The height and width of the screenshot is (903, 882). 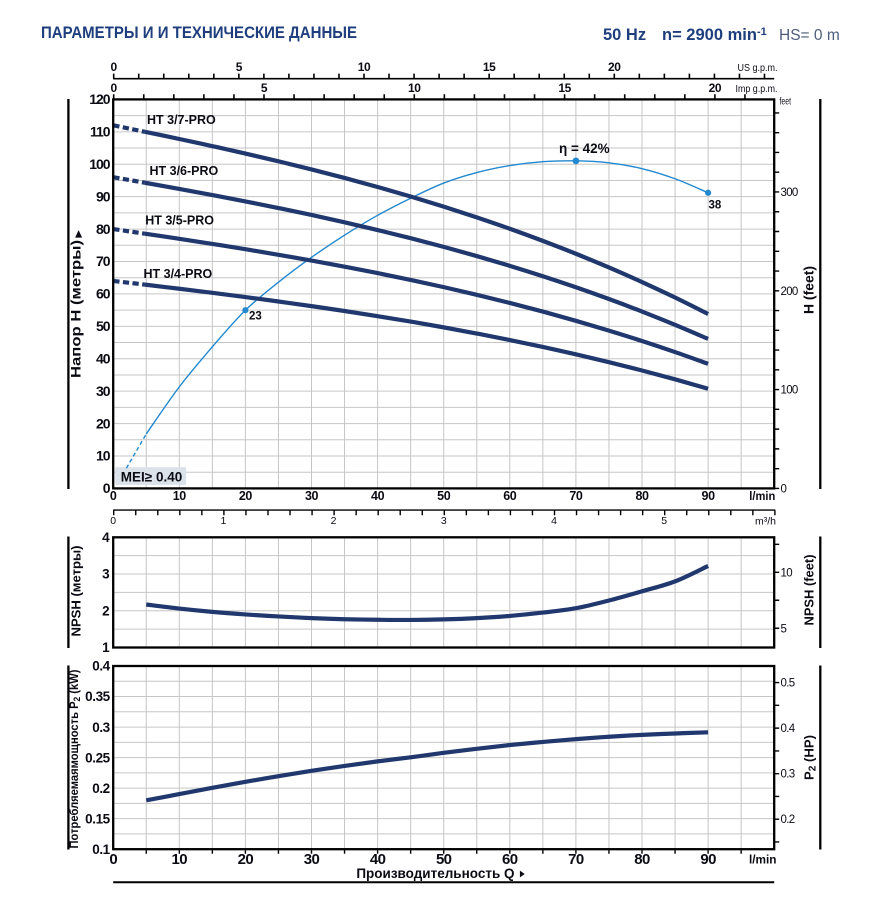 What do you see at coordinates (808, 290) in the screenshot?
I see `svg-text: H (feet)` at bounding box center [808, 290].